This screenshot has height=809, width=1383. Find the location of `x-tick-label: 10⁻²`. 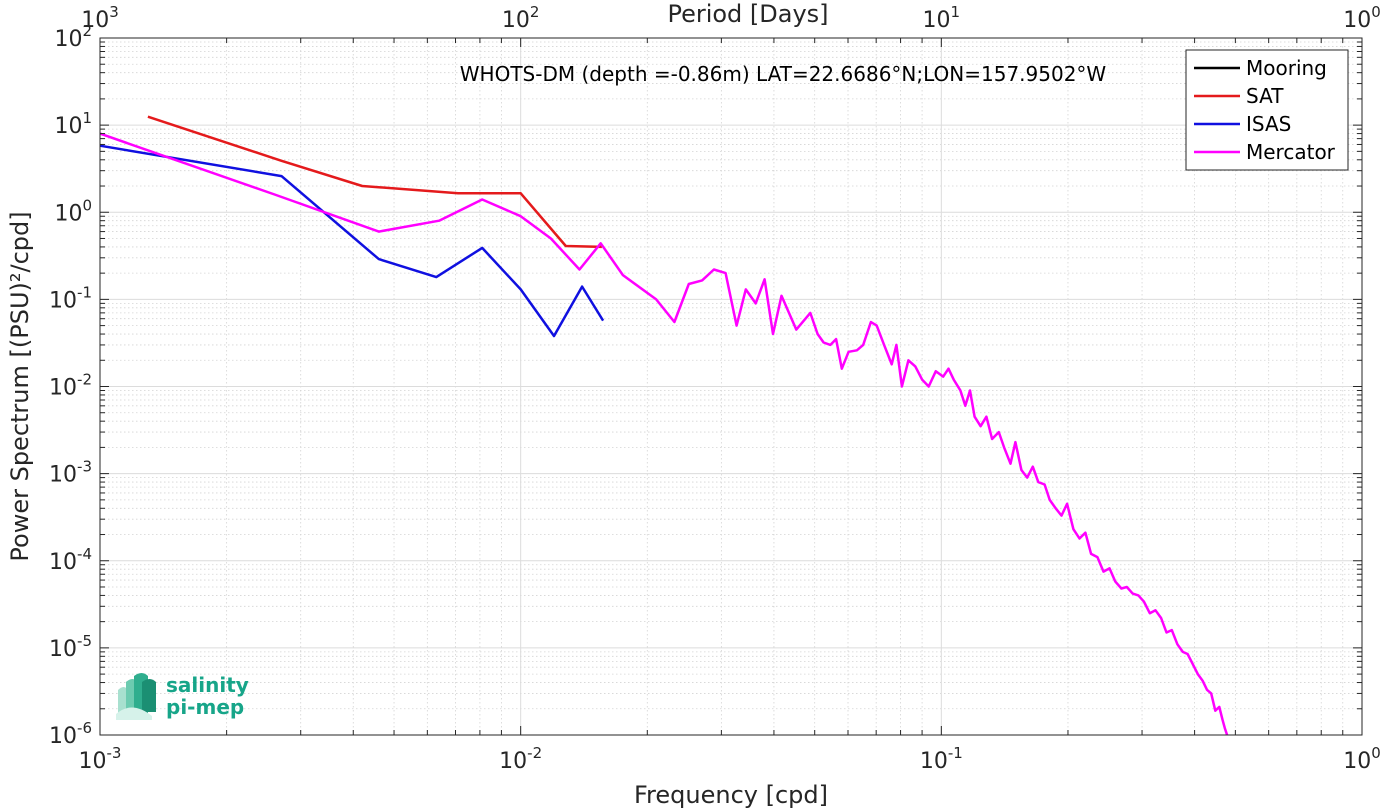

x-tick-label: 10⁻² is located at coordinates (520, 759).